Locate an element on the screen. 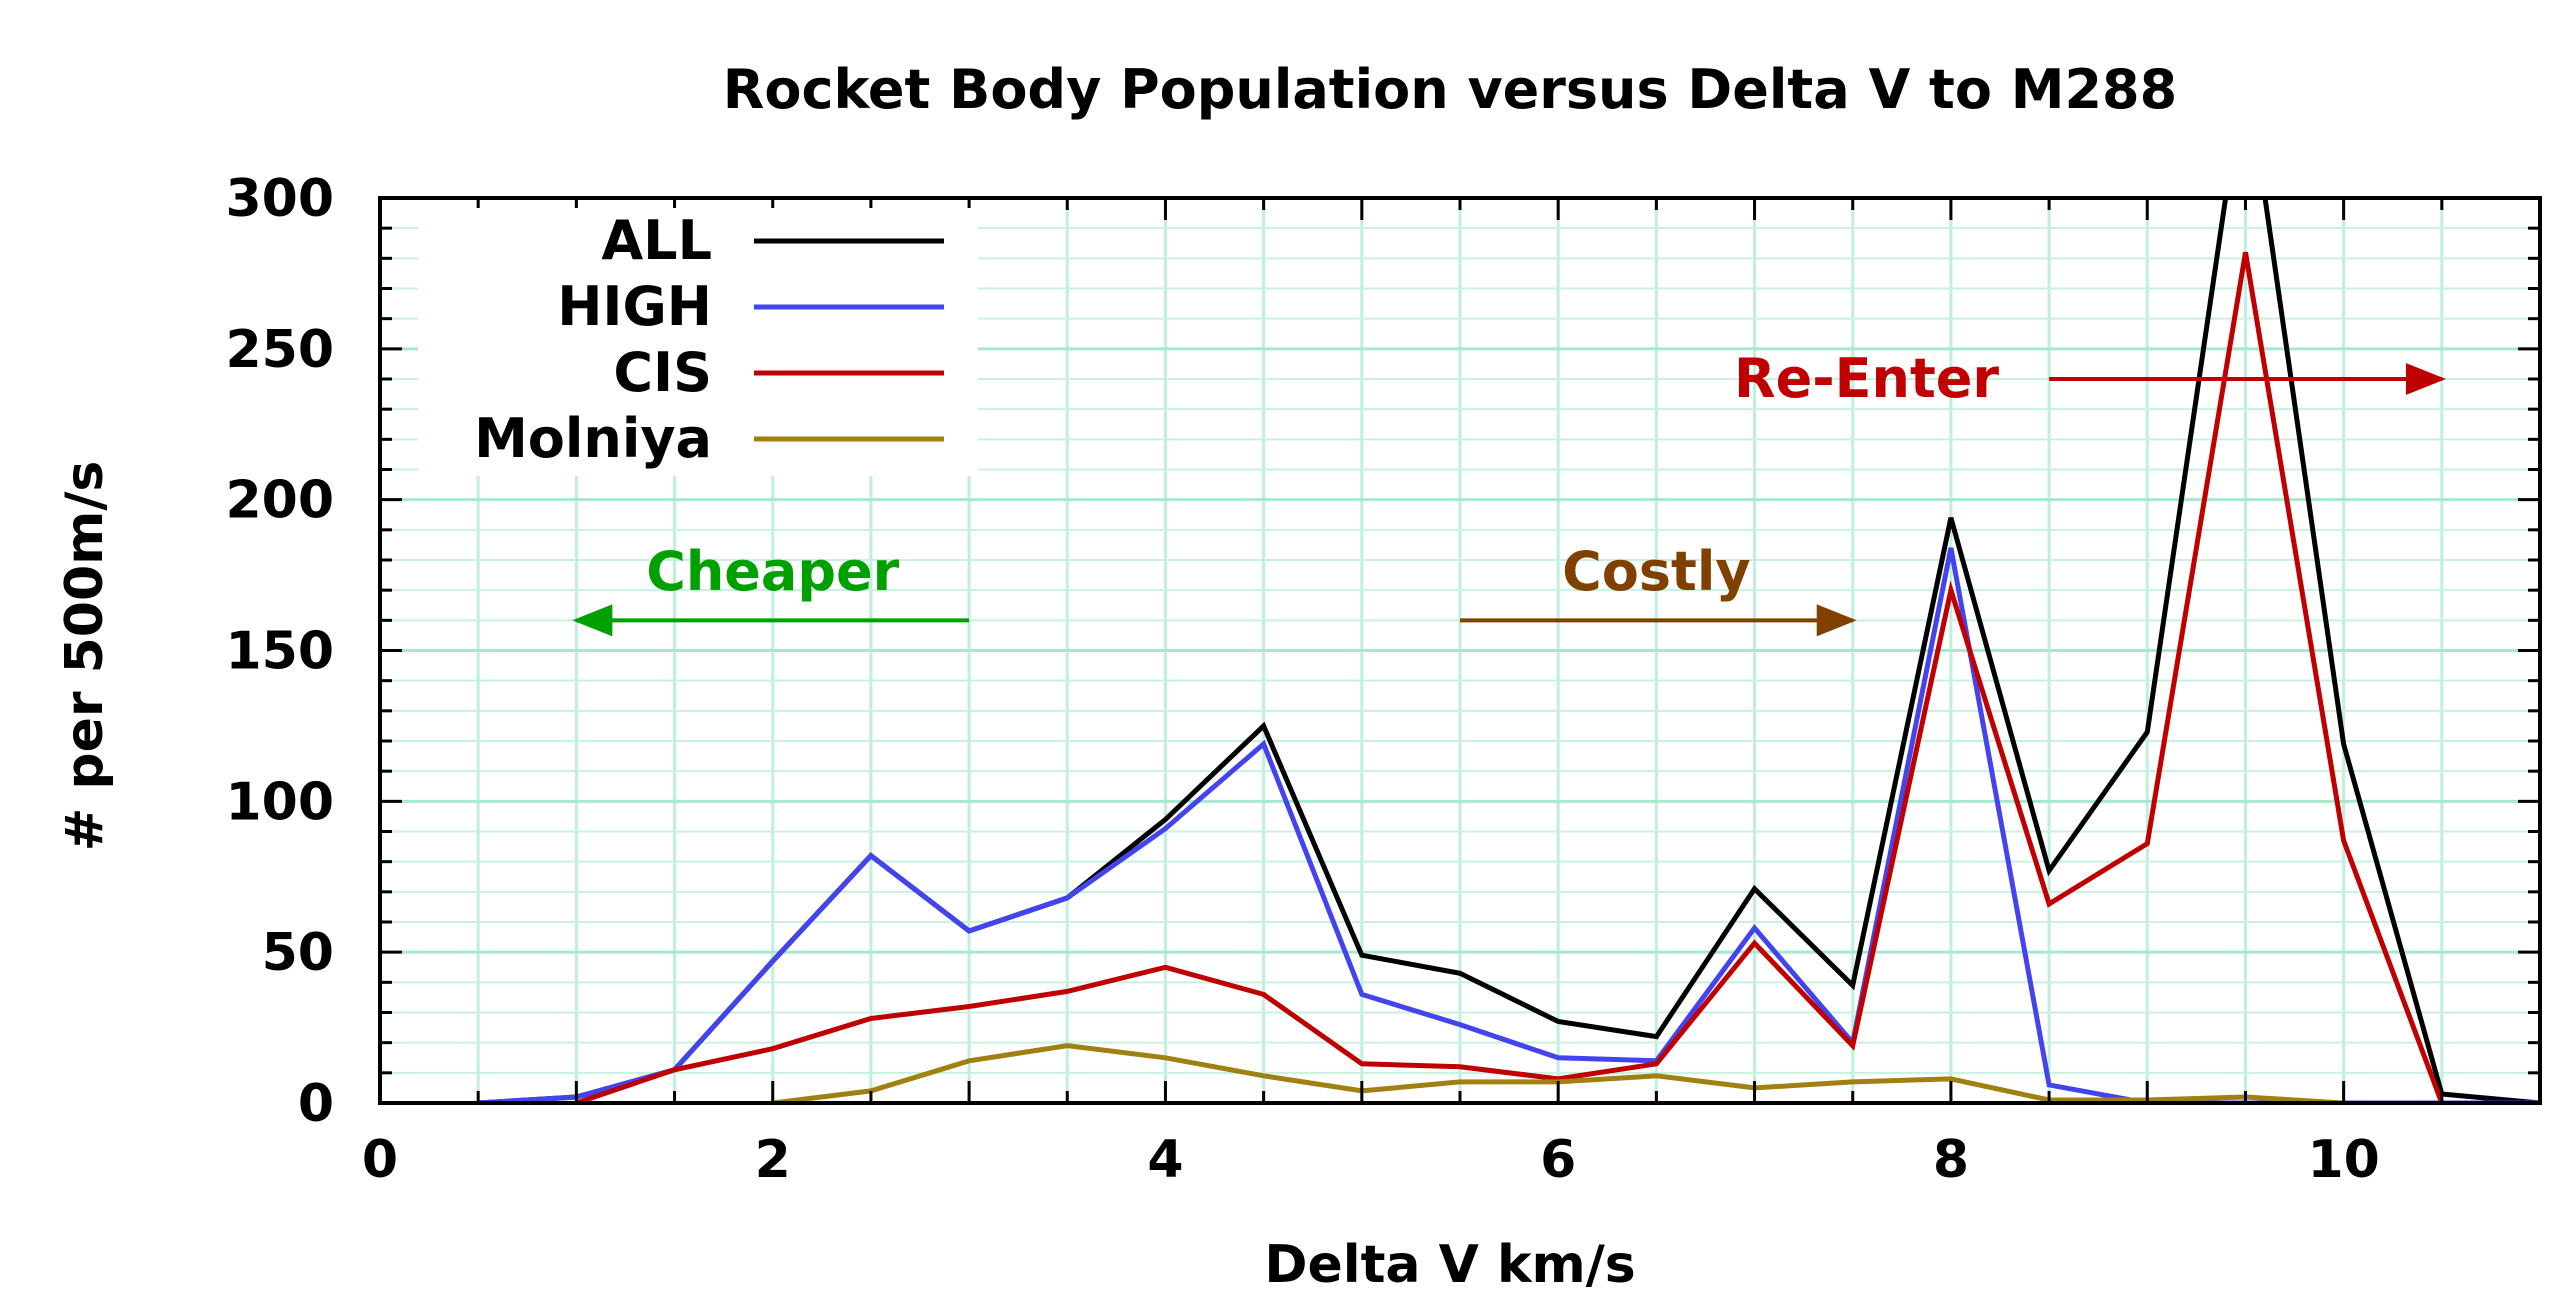  legend-label-high: HIGH is located at coordinates (634, 306).